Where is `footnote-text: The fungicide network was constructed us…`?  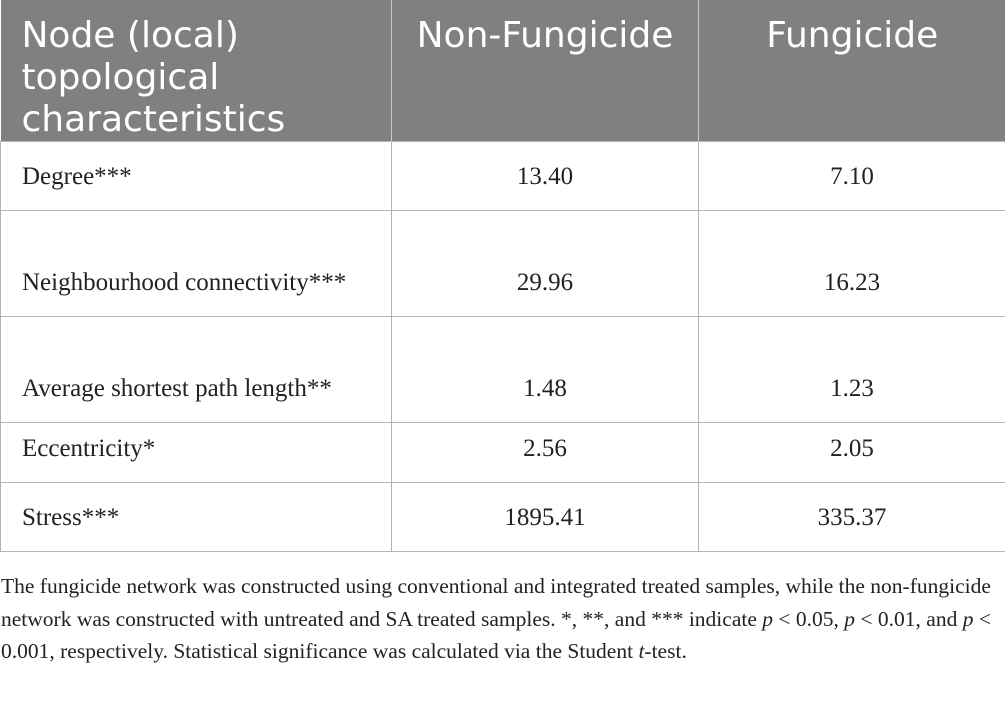
footnote-text: The fungicide network was constructed us… is located at coordinates (501, 619).